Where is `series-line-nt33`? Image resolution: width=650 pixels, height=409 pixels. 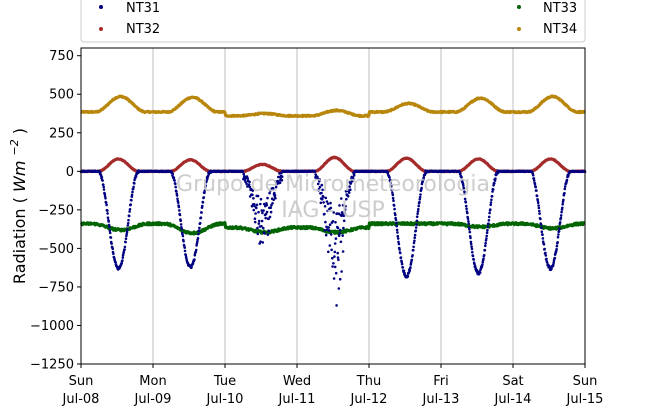
series-line-nt33 is located at coordinates (333, 228).